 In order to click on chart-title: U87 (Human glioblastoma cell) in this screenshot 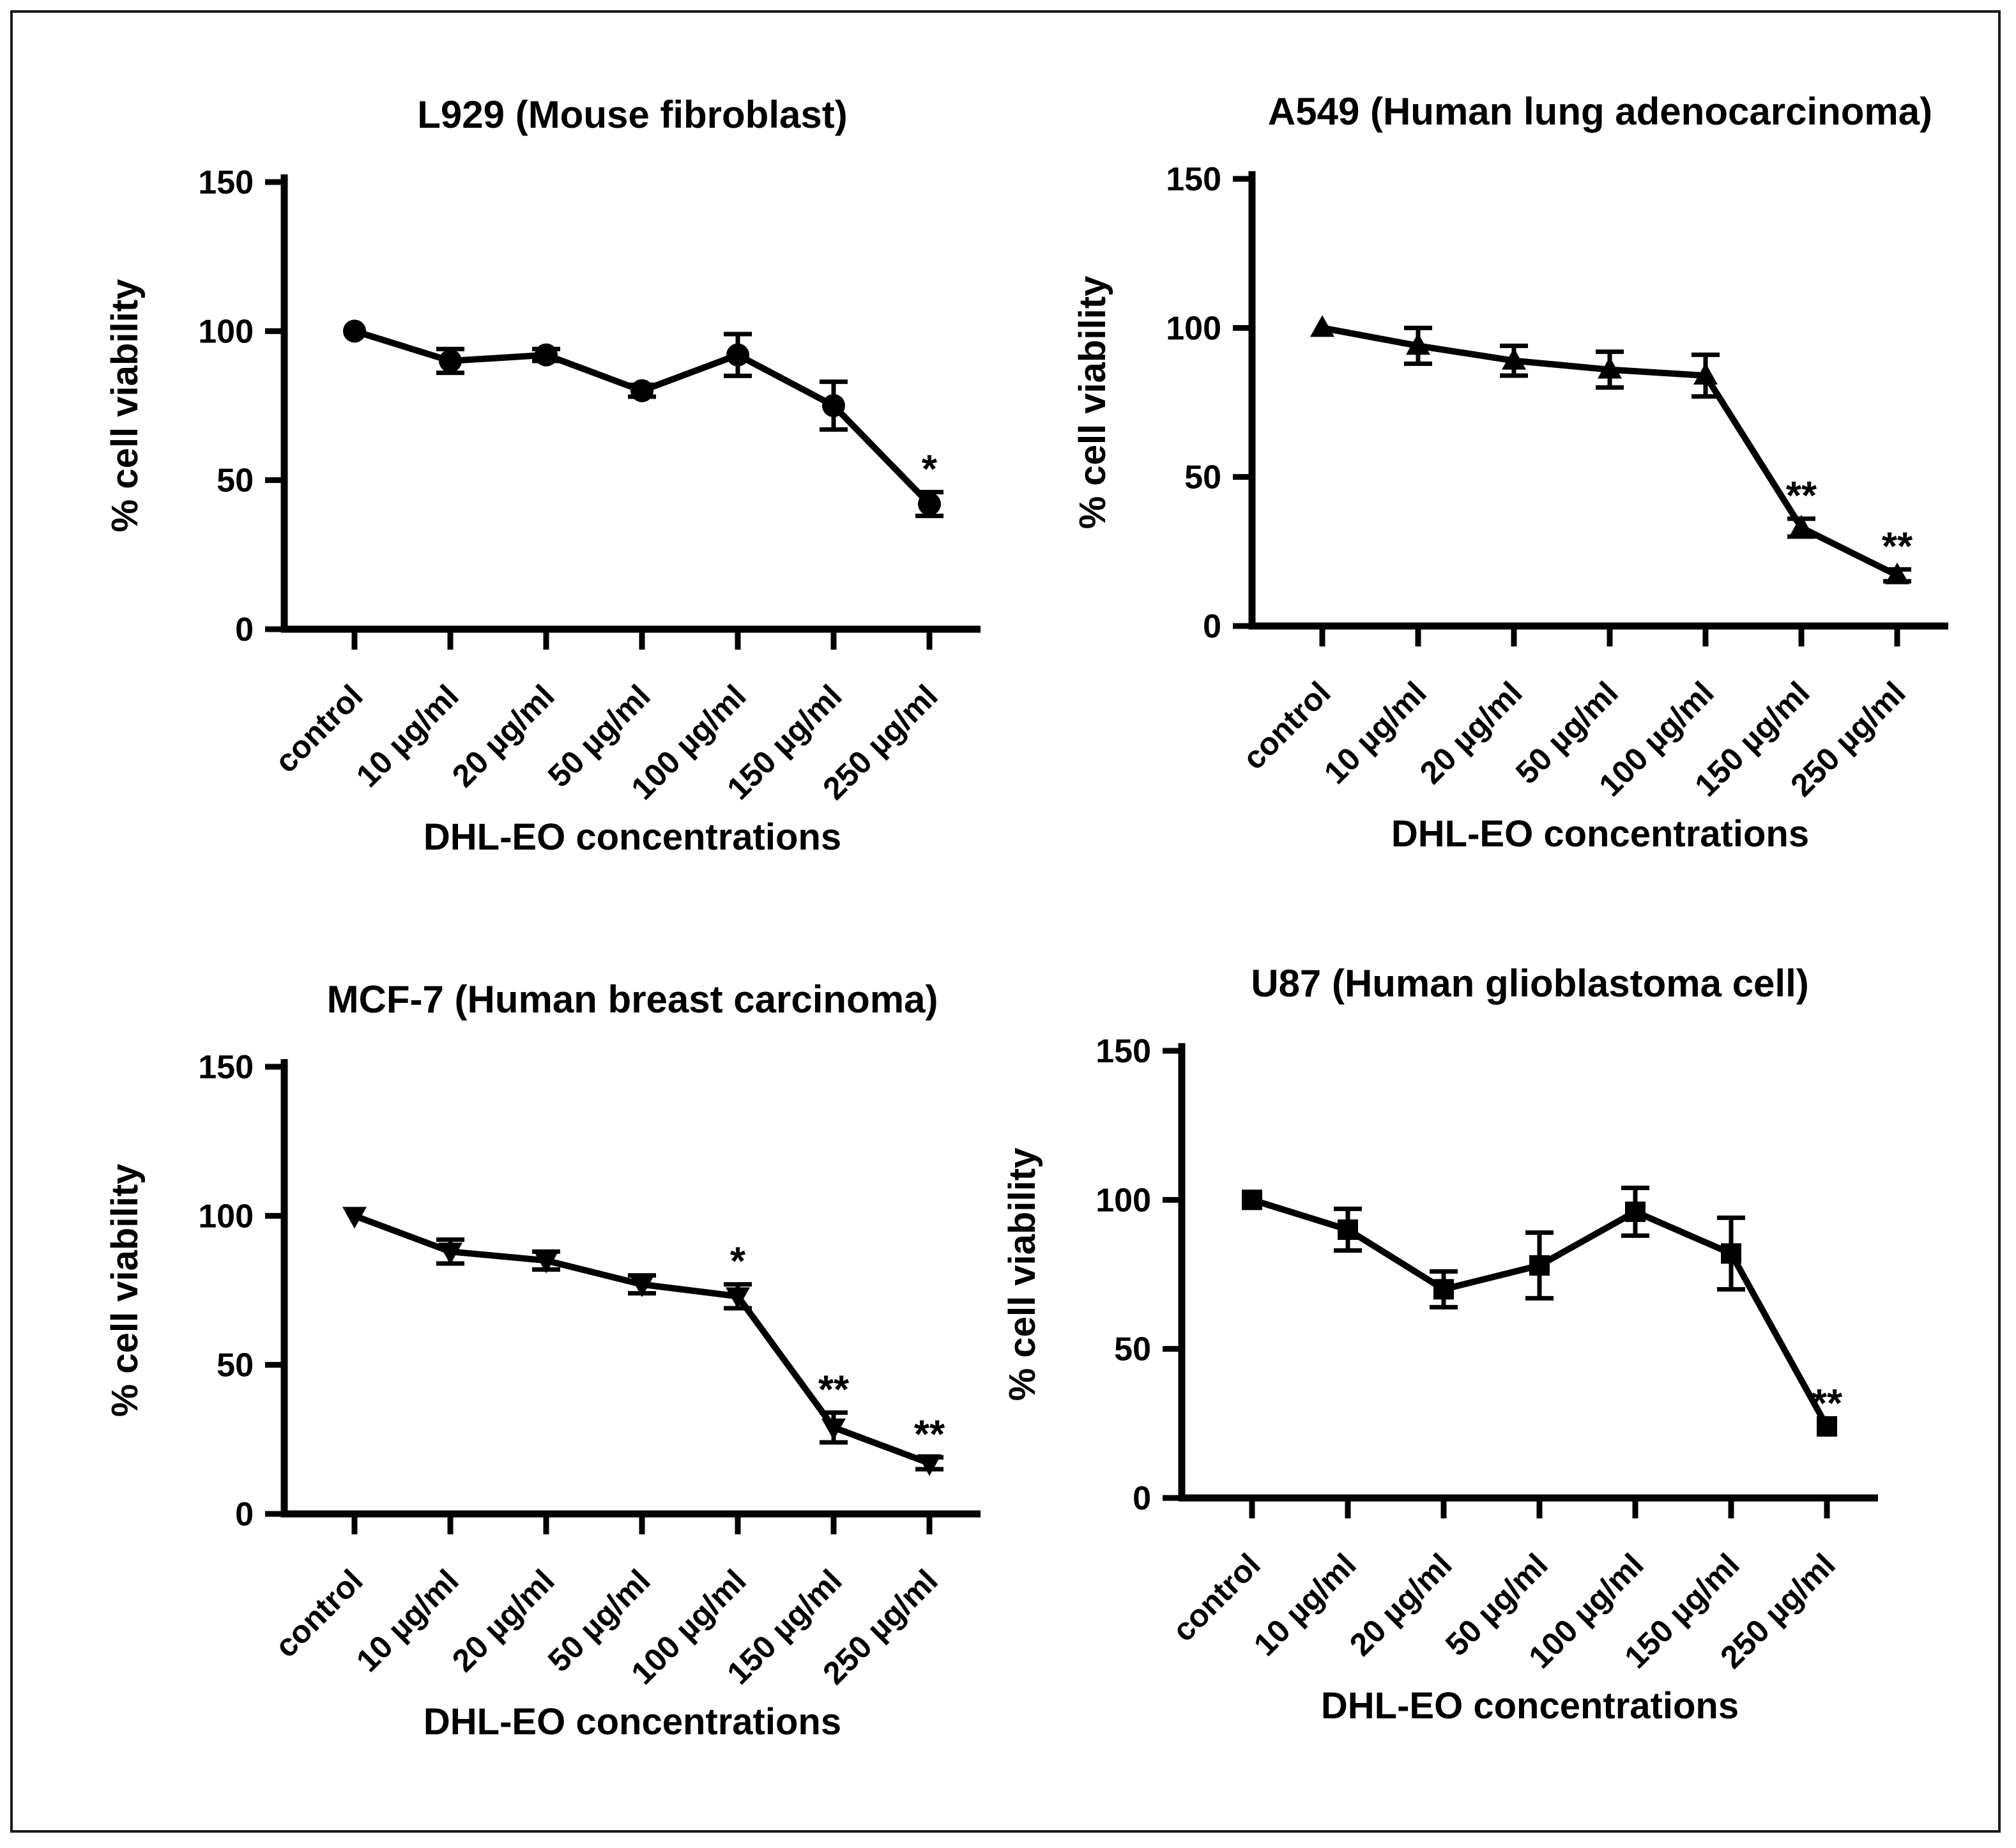, I will do `click(1530, 983)`.